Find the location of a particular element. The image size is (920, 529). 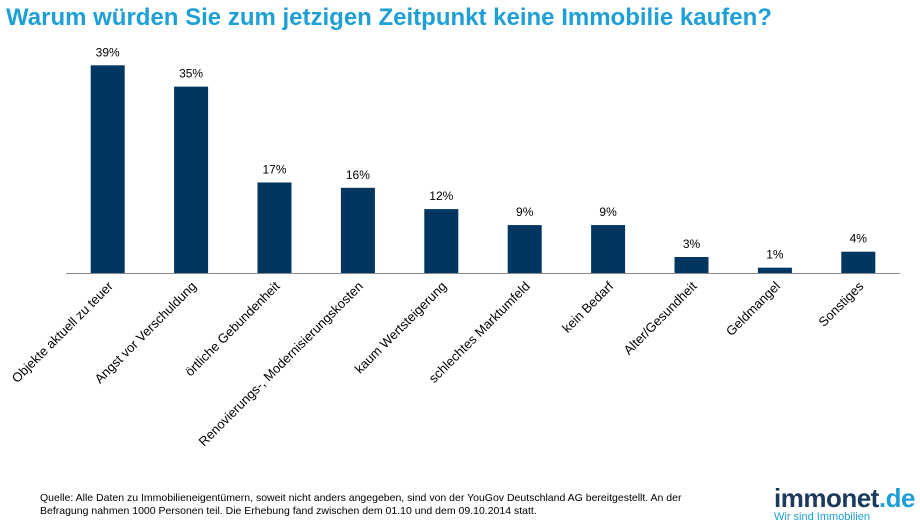

value-label-4: 16% is located at coordinates (358, 175).